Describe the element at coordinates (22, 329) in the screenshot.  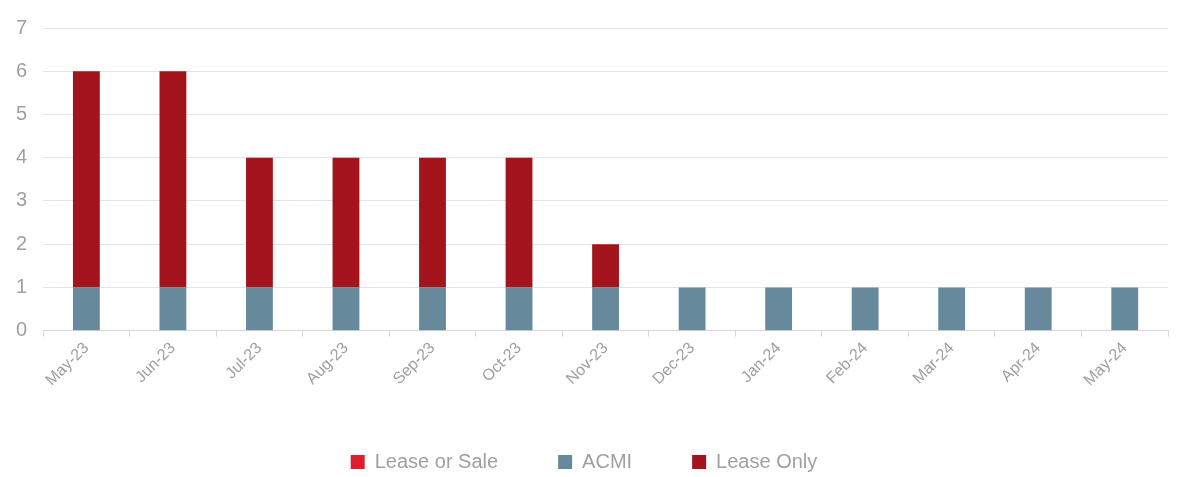
I see `y-tick-label: 0` at that location.